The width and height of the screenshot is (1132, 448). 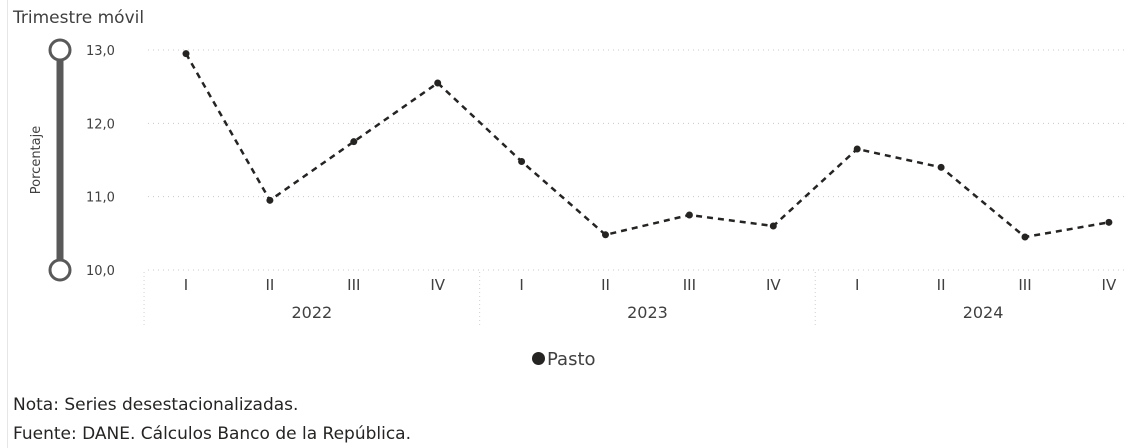 What do you see at coordinates (571, 359) in the screenshot?
I see `legend-label: Pasto` at bounding box center [571, 359].